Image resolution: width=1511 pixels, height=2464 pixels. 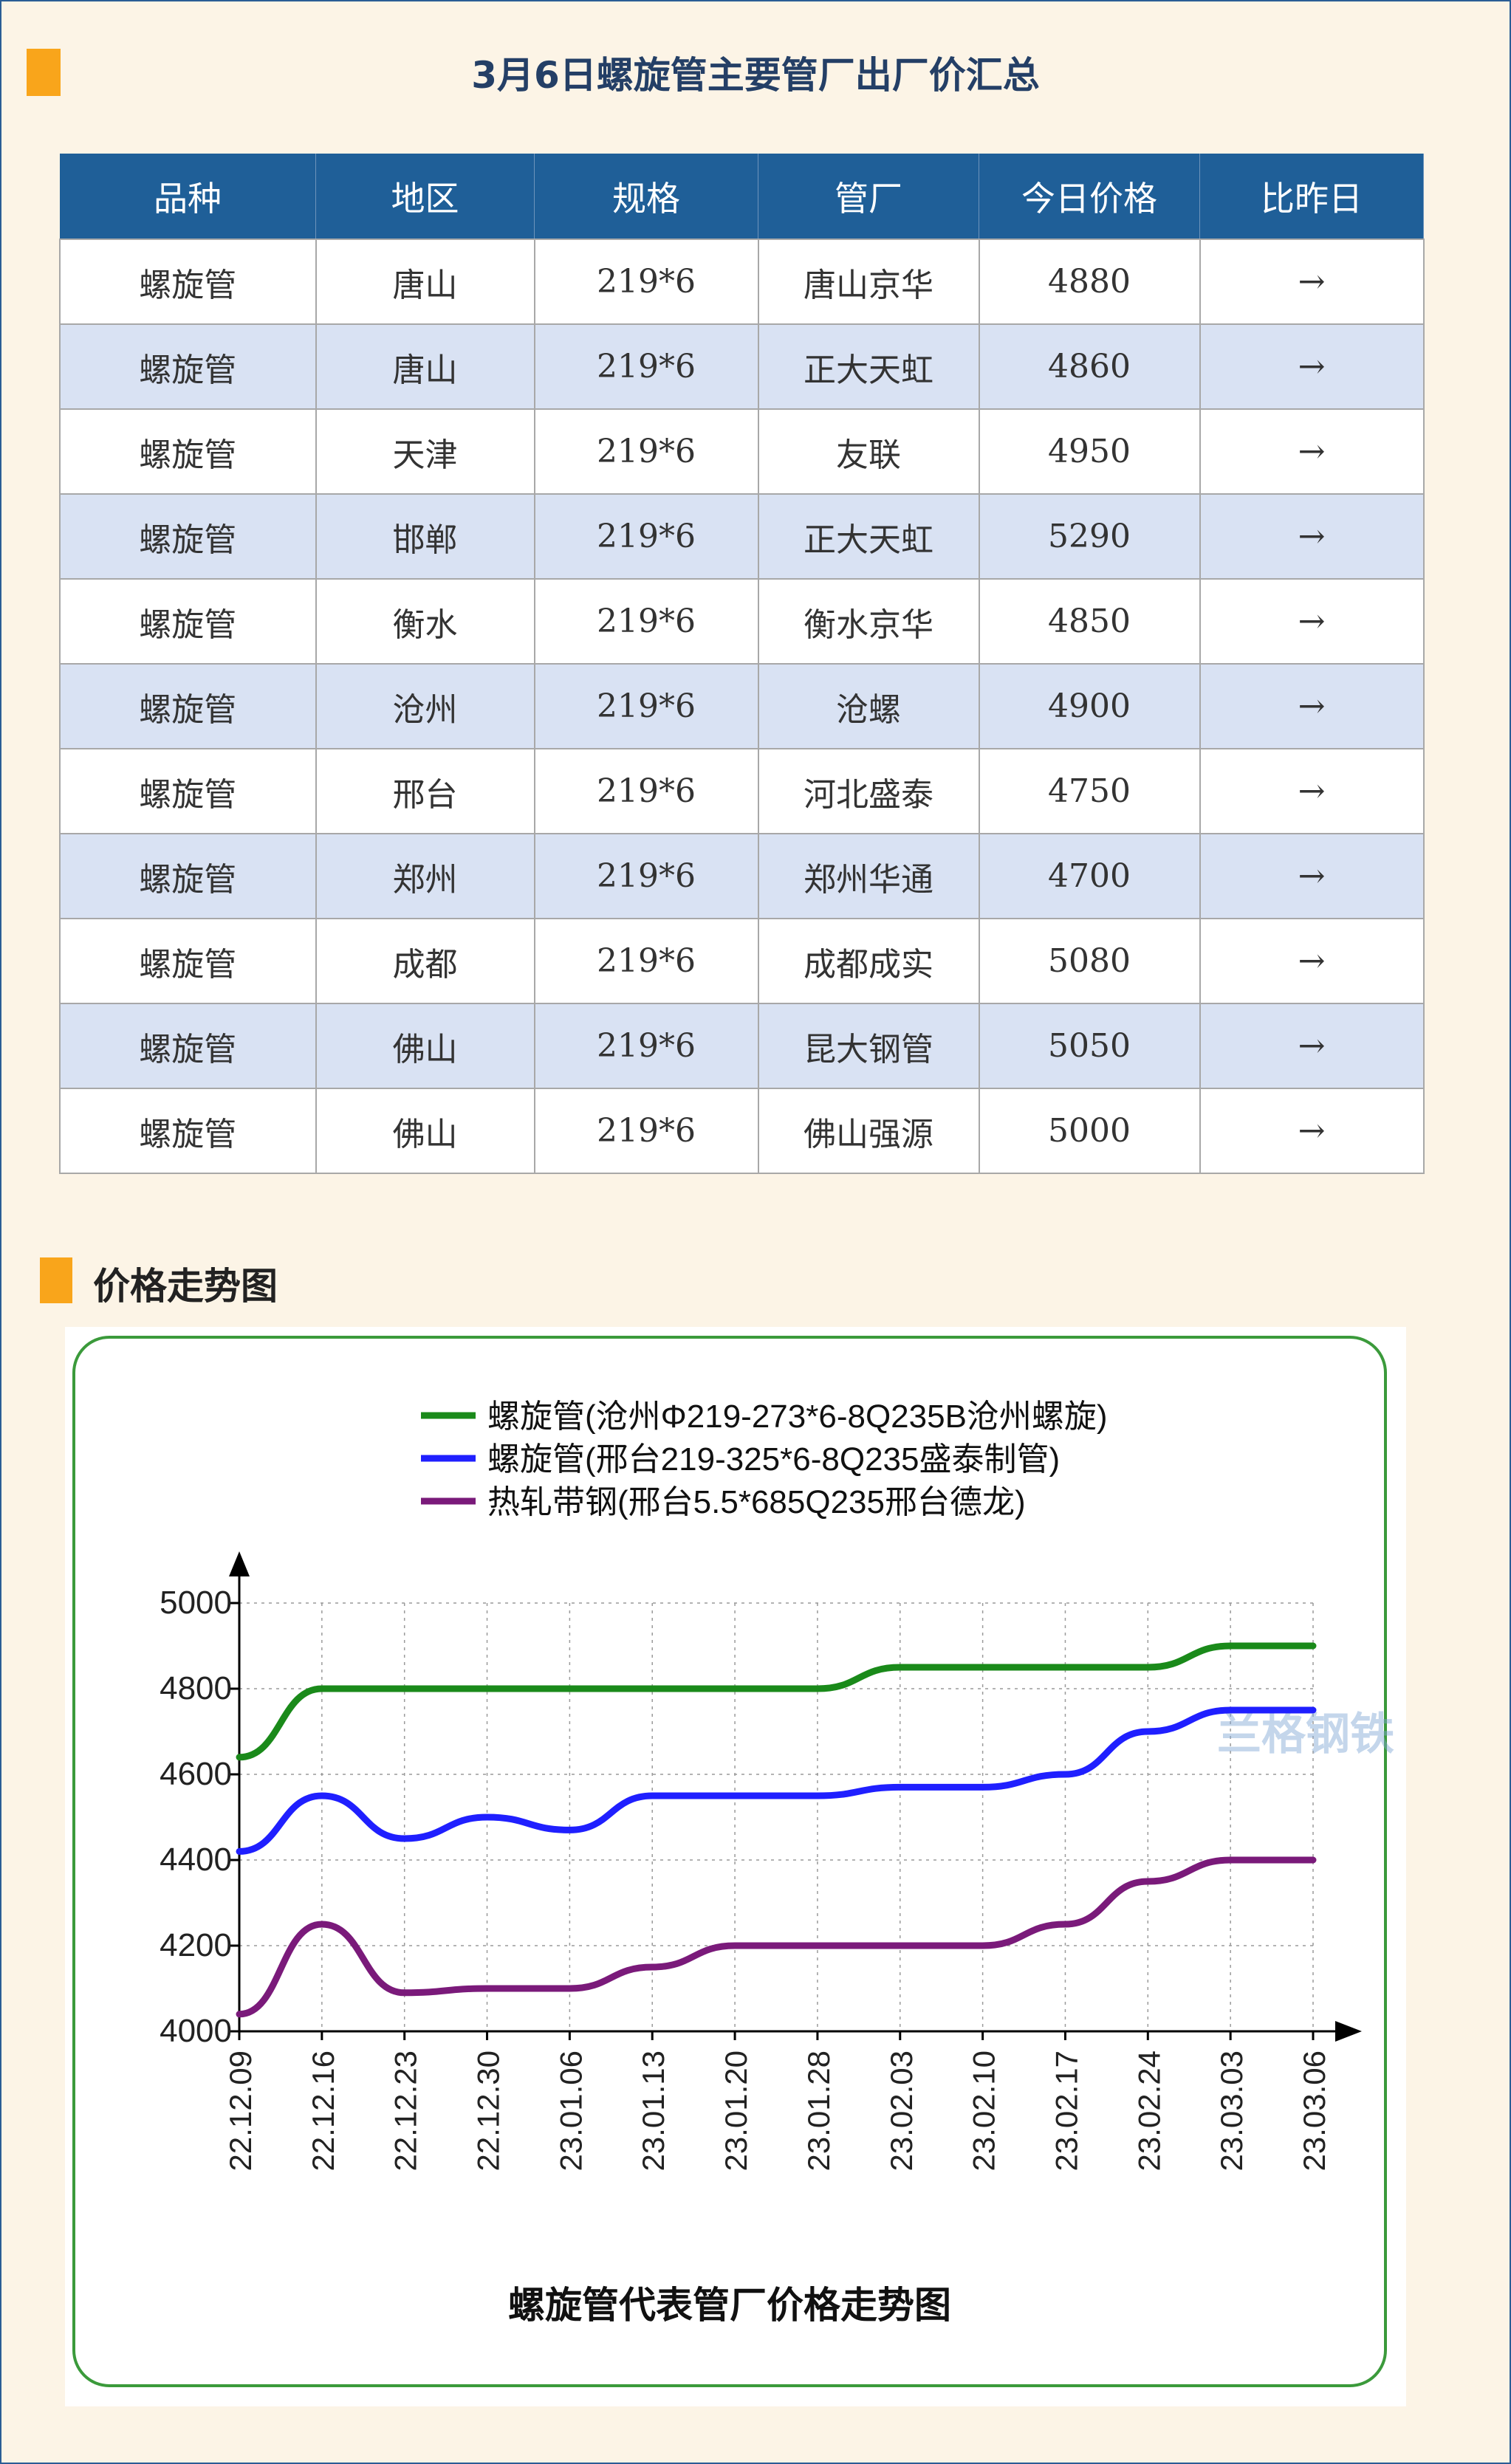 What do you see at coordinates (869, 367) in the screenshot?
I see `cell-mill: 正大天虹` at bounding box center [869, 367].